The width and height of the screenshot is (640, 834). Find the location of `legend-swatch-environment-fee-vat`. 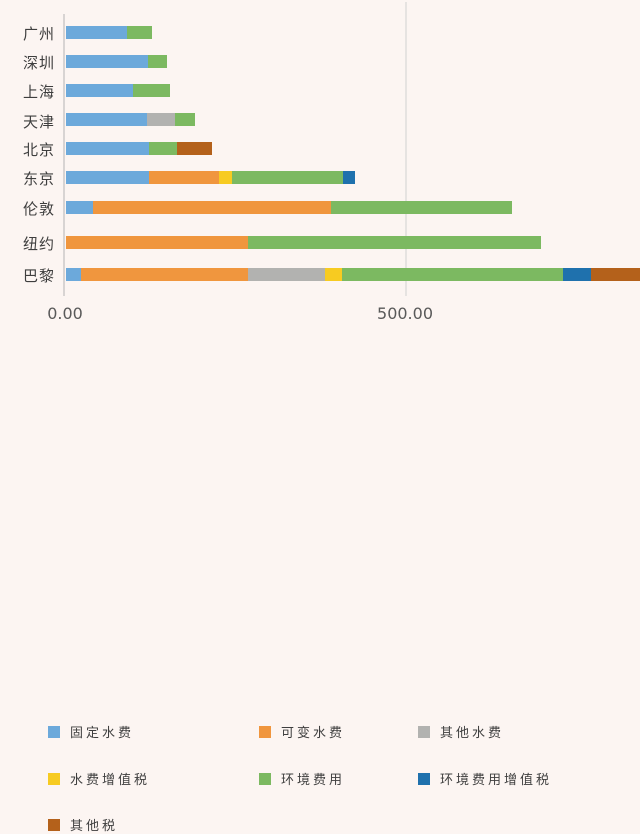

legend-swatch-environment-fee-vat is located at coordinates (424, 778).